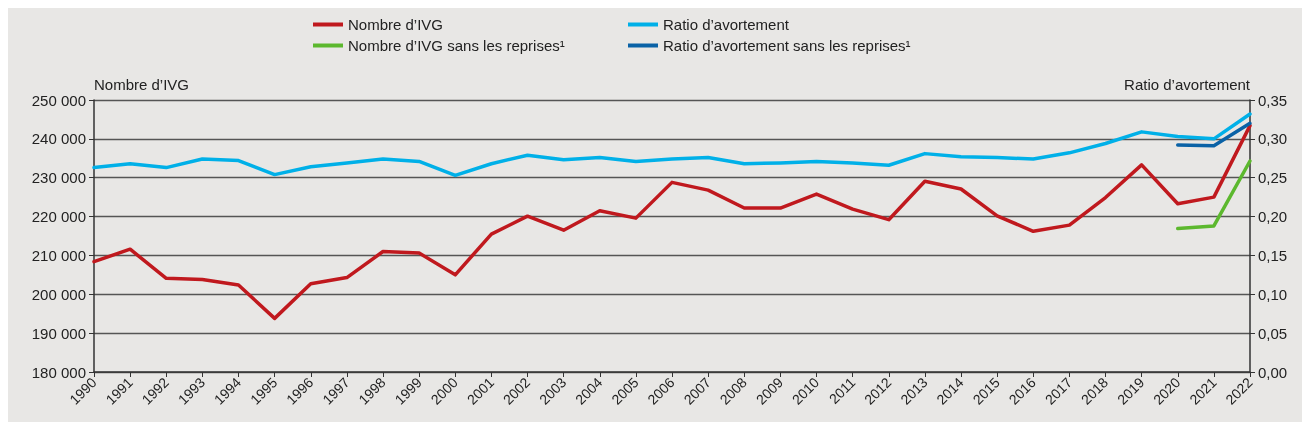  Describe the element at coordinates (672, 145) in the screenshot. I see `line-series` at that location.